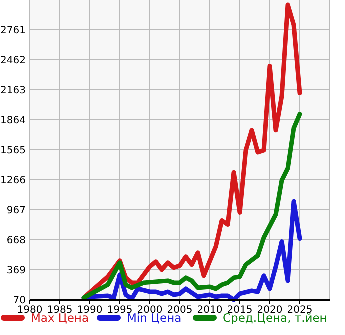  Describe the element at coordinates (13, 91) in the screenshot. I see `y-tick-label: 2163` at that location.